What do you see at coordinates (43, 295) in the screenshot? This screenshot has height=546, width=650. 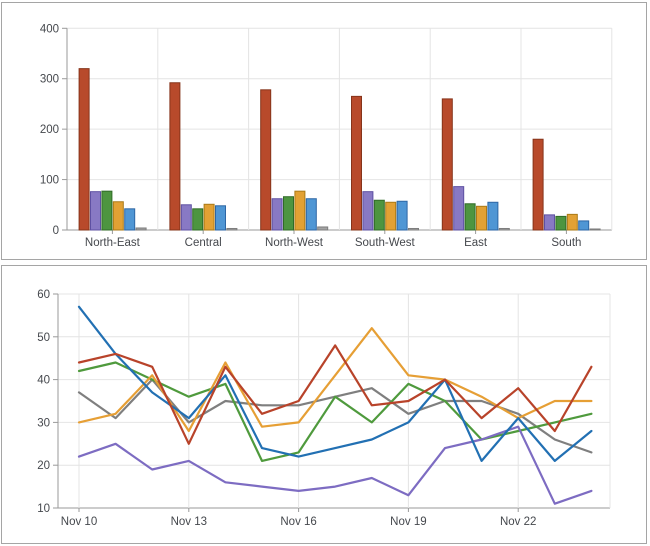 I see `y-tick-label: 60` at bounding box center [43, 295].